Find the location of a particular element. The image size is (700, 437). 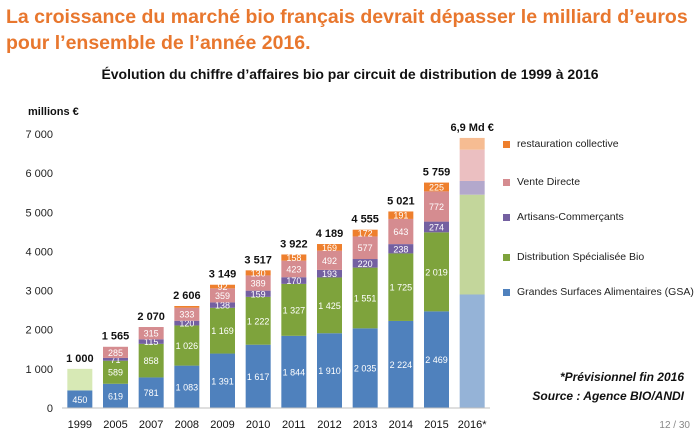

bar-segment-gsa-2008 is located at coordinates (187, 386).